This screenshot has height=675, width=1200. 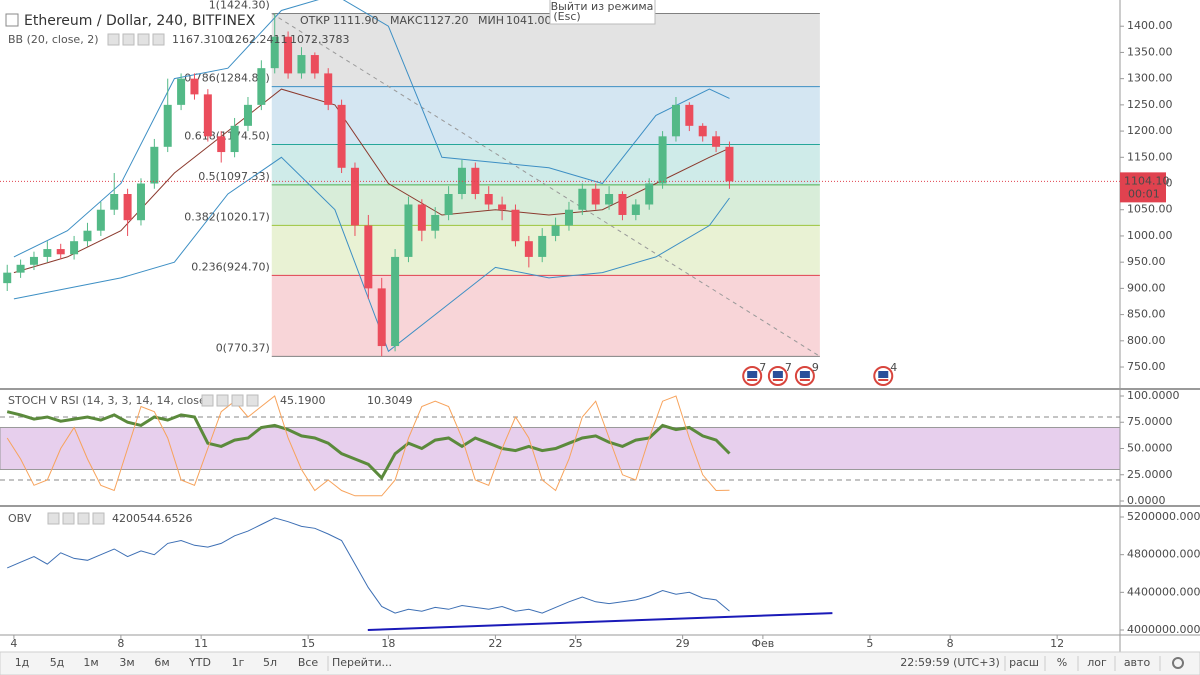 I want to click on toolbar-button: 1д, so click(x=22, y=662).